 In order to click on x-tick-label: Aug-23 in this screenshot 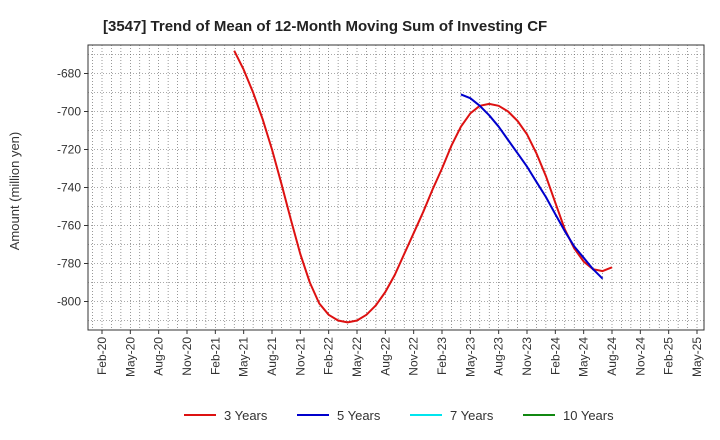, I will do `click(499, 356)`.